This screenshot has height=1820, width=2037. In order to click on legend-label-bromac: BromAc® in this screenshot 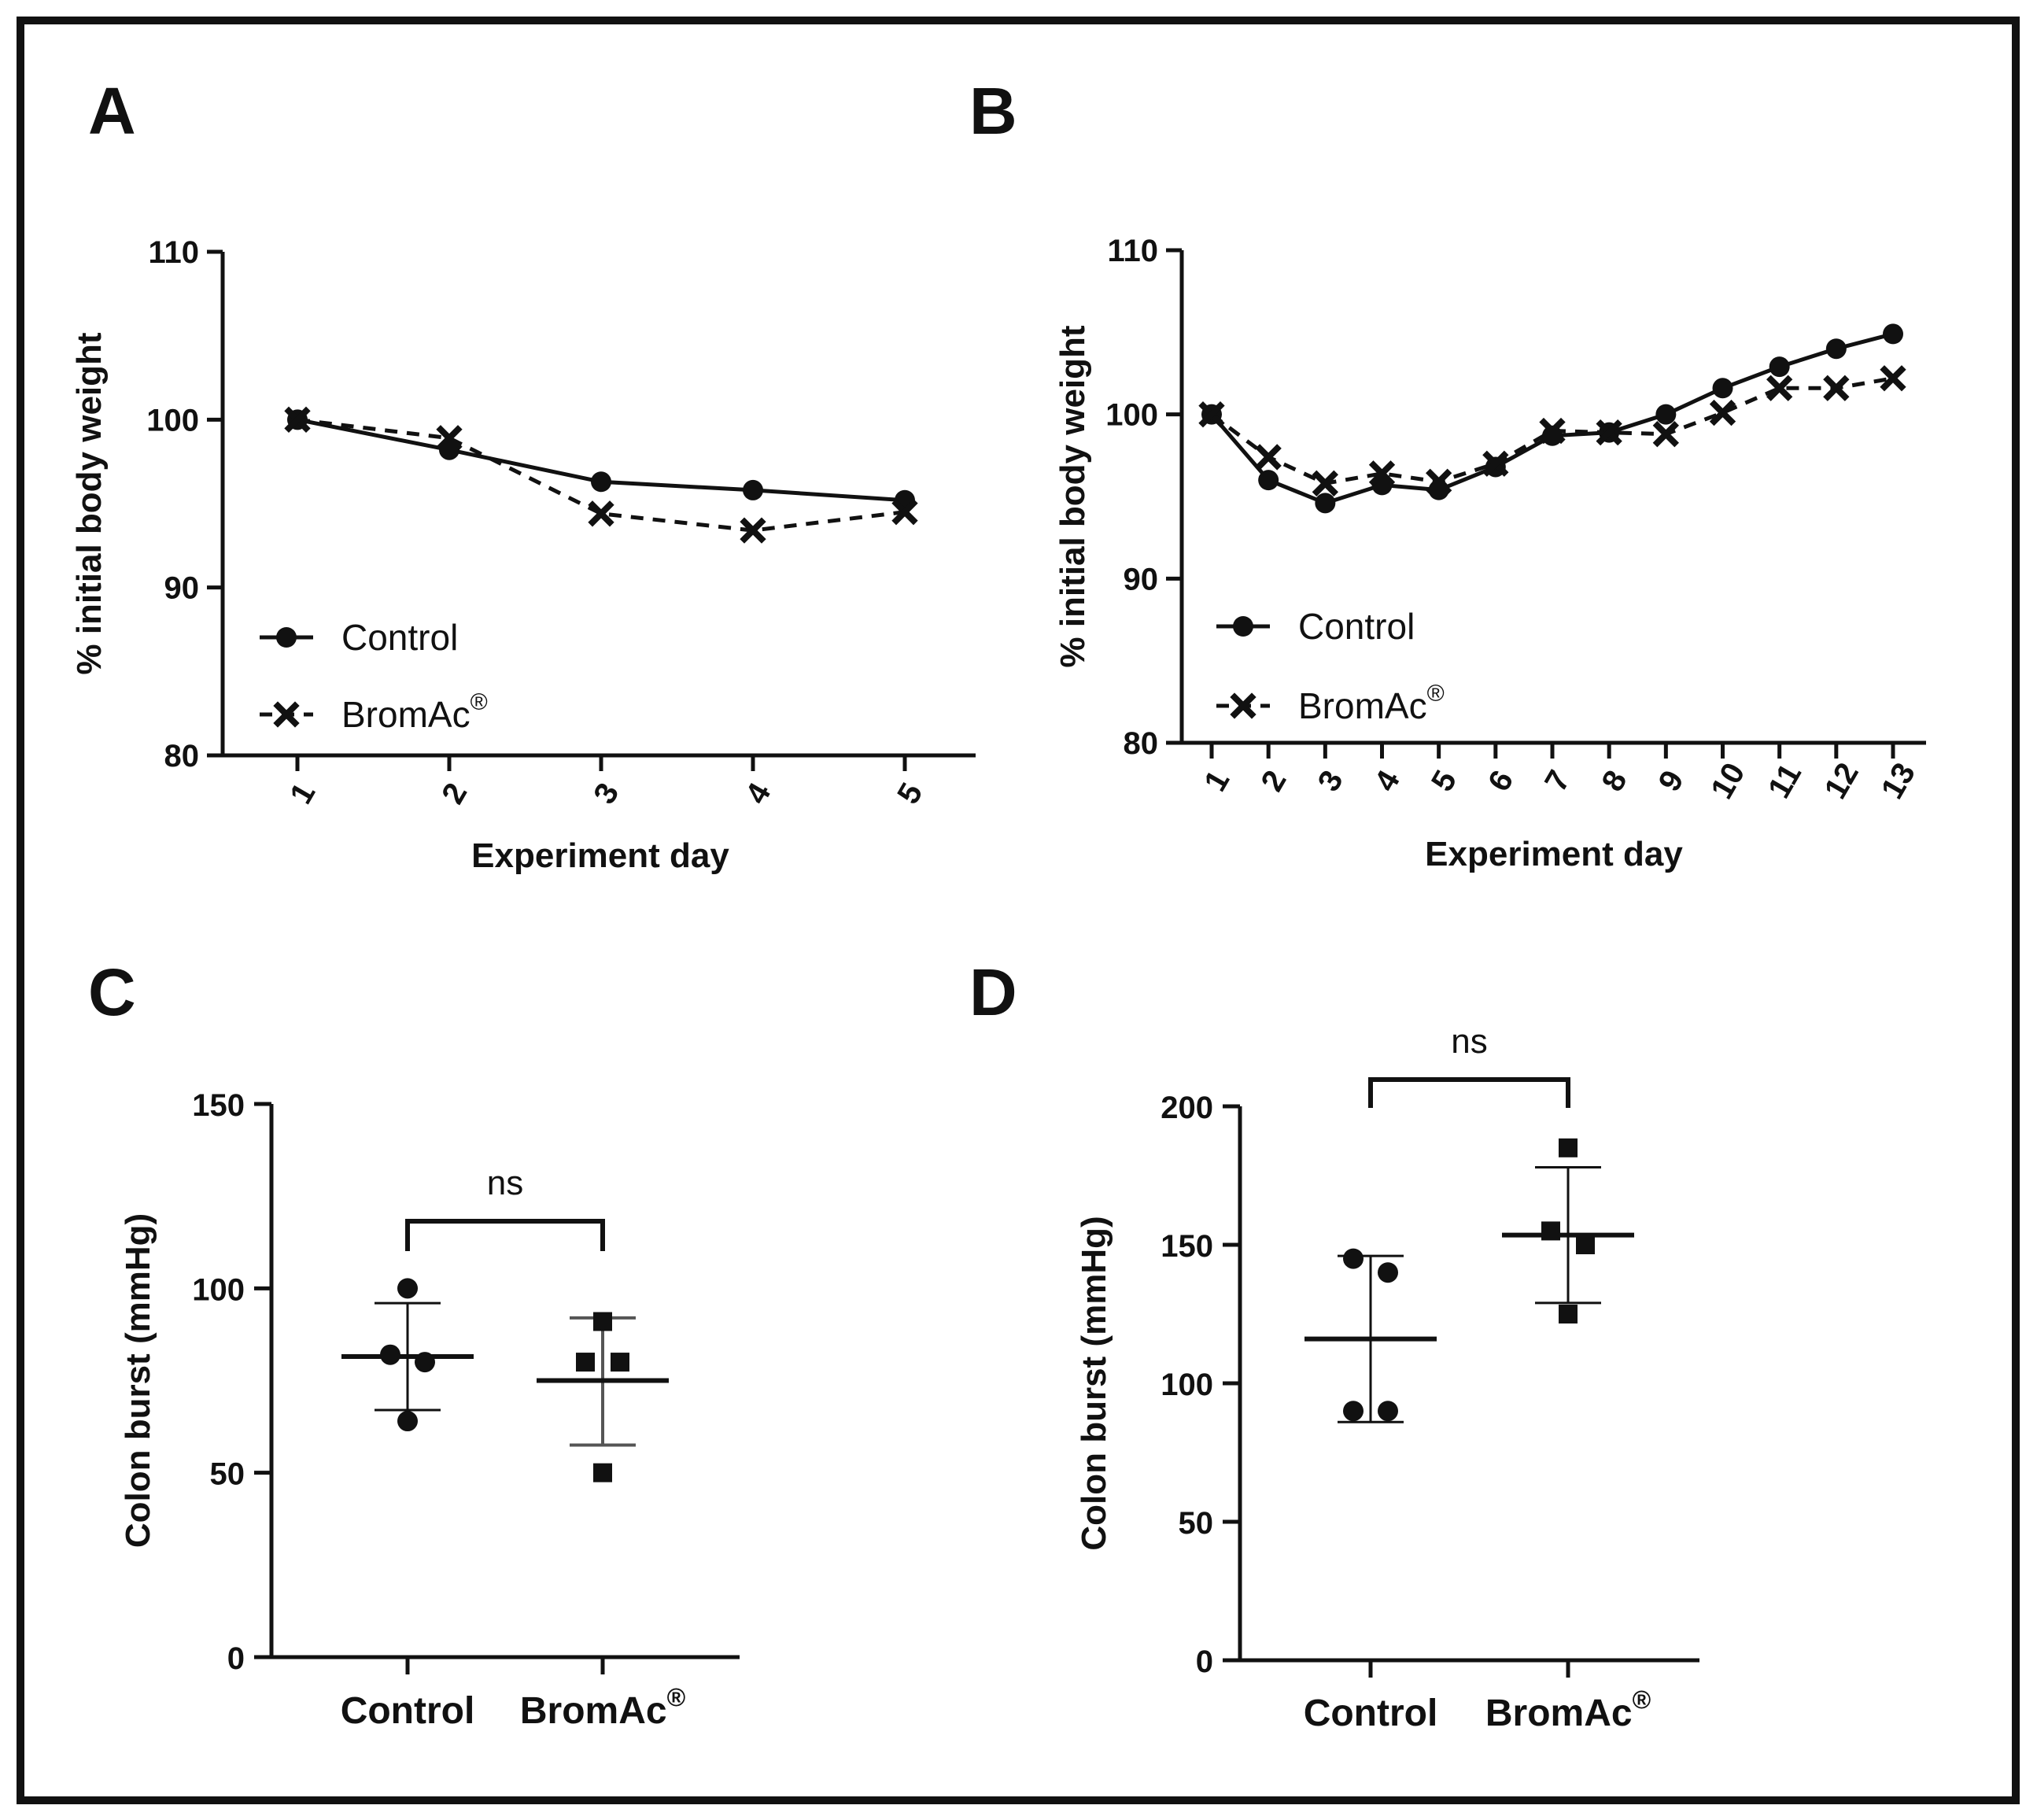, I will do `click(414, 712)`.